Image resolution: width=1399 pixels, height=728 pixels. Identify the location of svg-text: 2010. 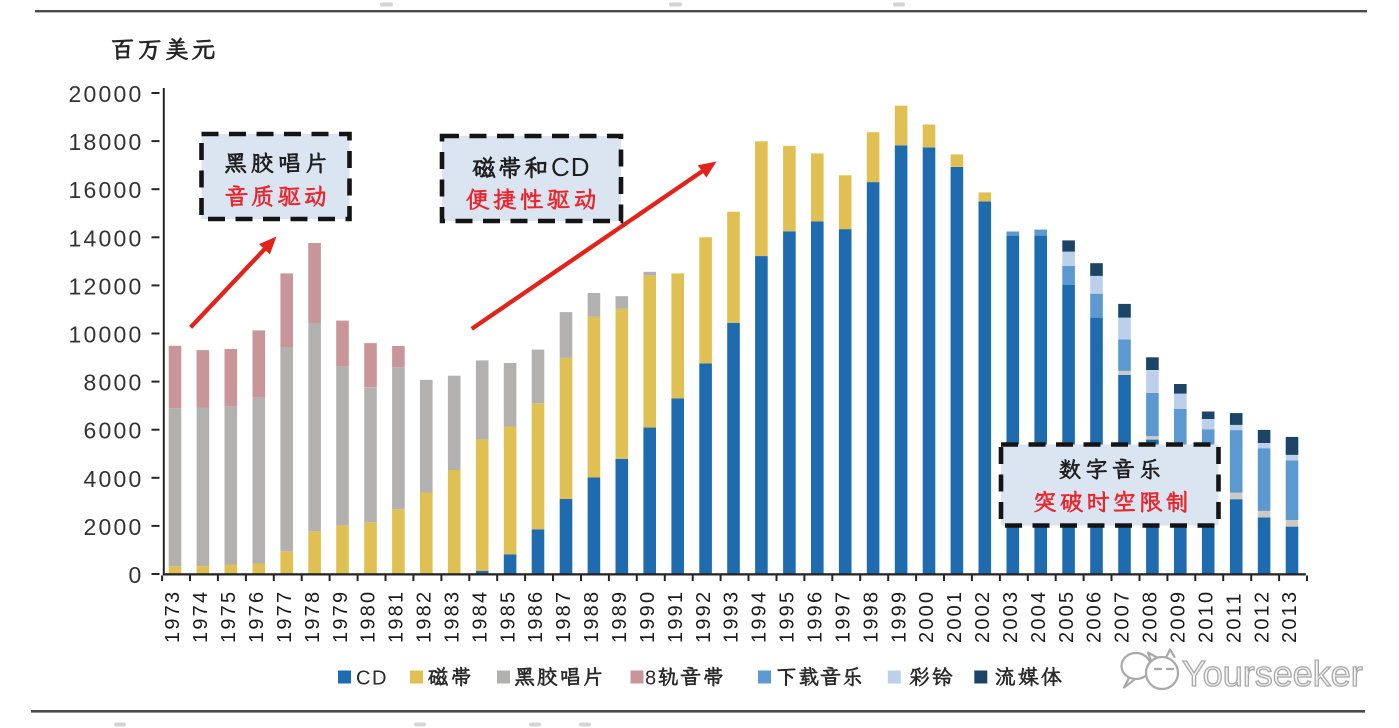
(1206, 616).